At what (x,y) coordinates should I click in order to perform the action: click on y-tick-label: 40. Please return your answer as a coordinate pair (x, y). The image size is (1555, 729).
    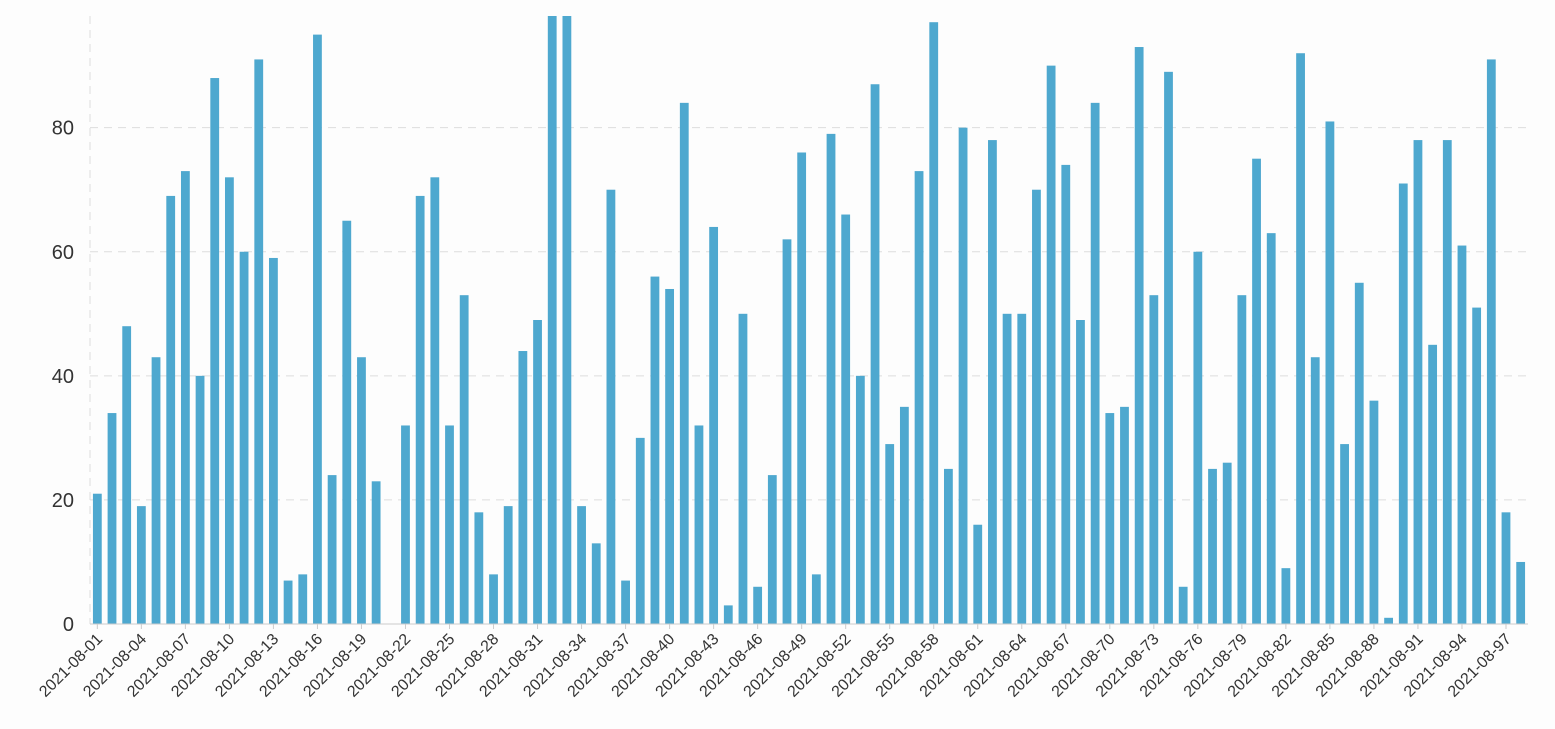
    Looking at the image, I should click on (63, 377).